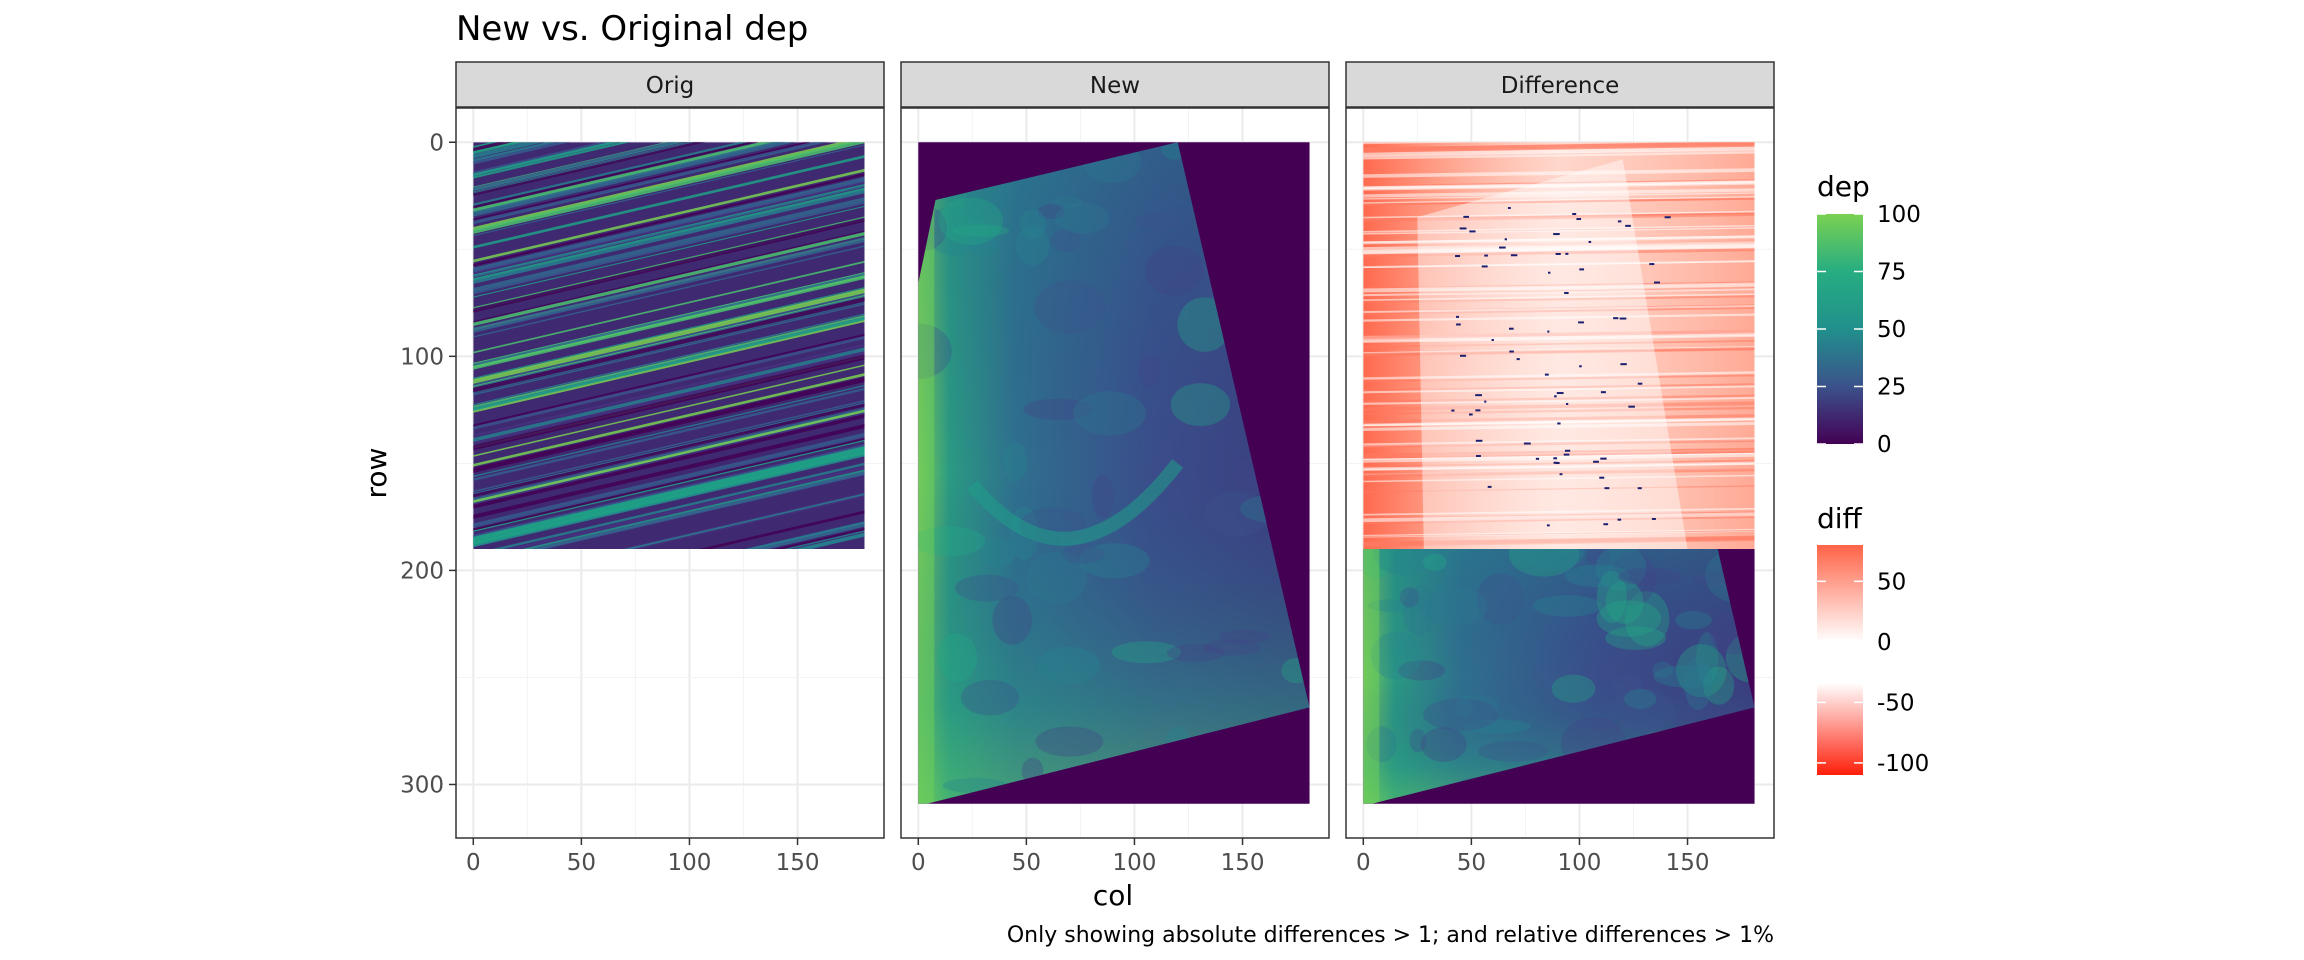  I want to click on legend-label: 75, so click(1891, 273).